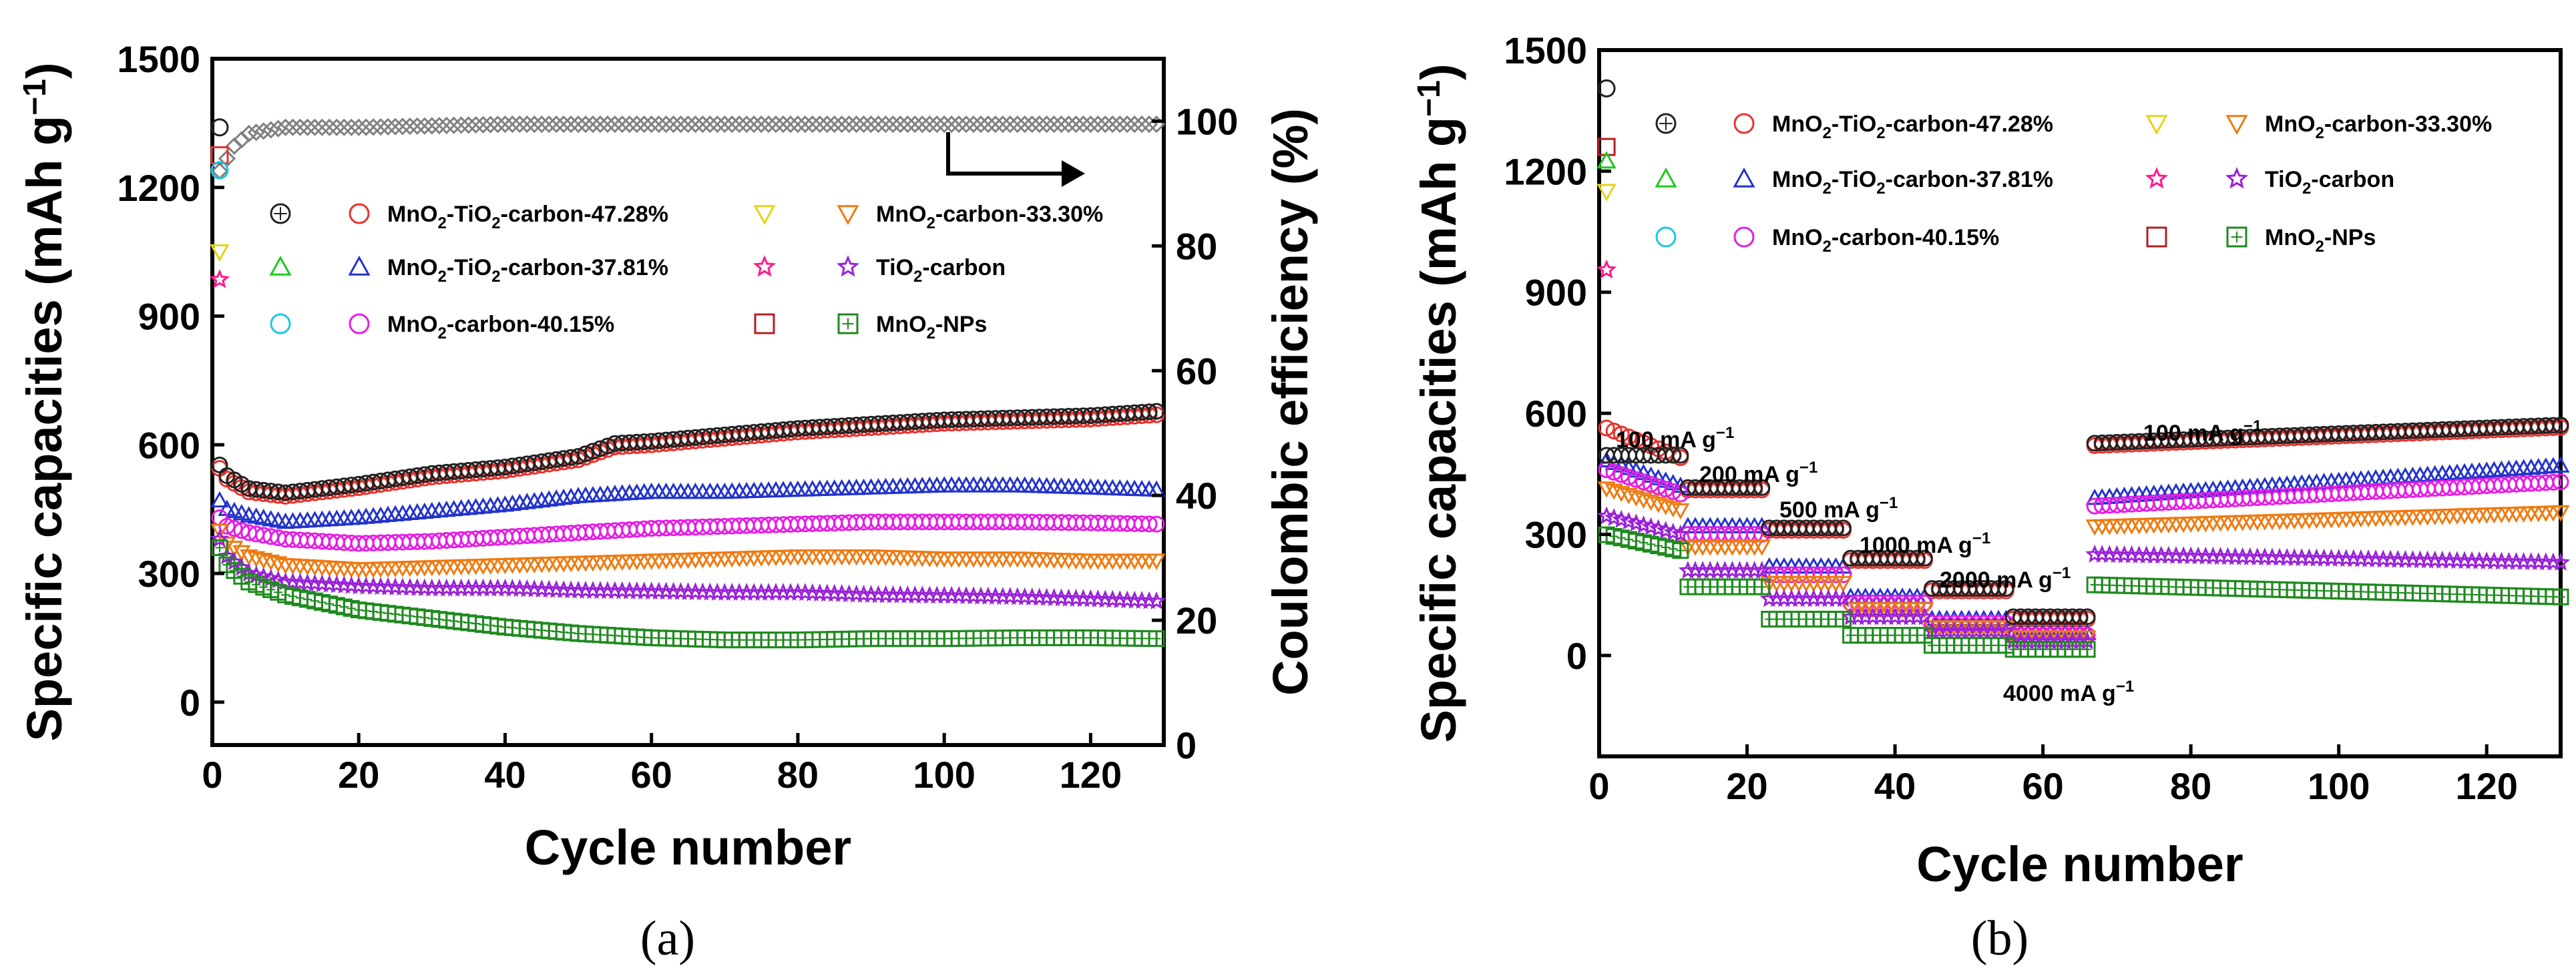 The width and height of the screenshot is (2576, 976). I want to click on rate-label: 100 mA g−1, so click(1675, 438).